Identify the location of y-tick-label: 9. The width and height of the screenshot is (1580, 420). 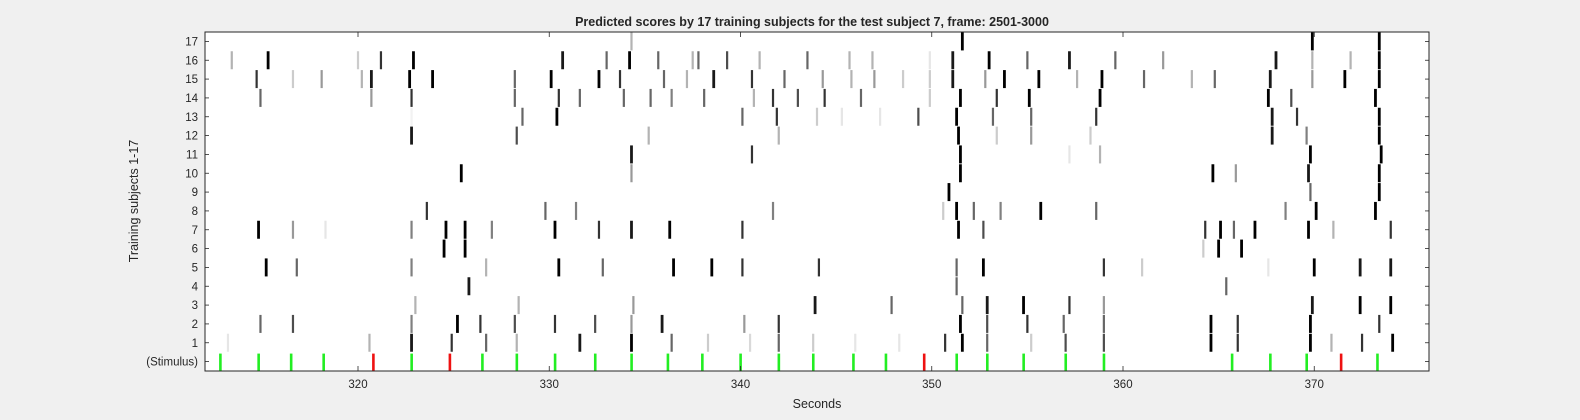
(195, 193).